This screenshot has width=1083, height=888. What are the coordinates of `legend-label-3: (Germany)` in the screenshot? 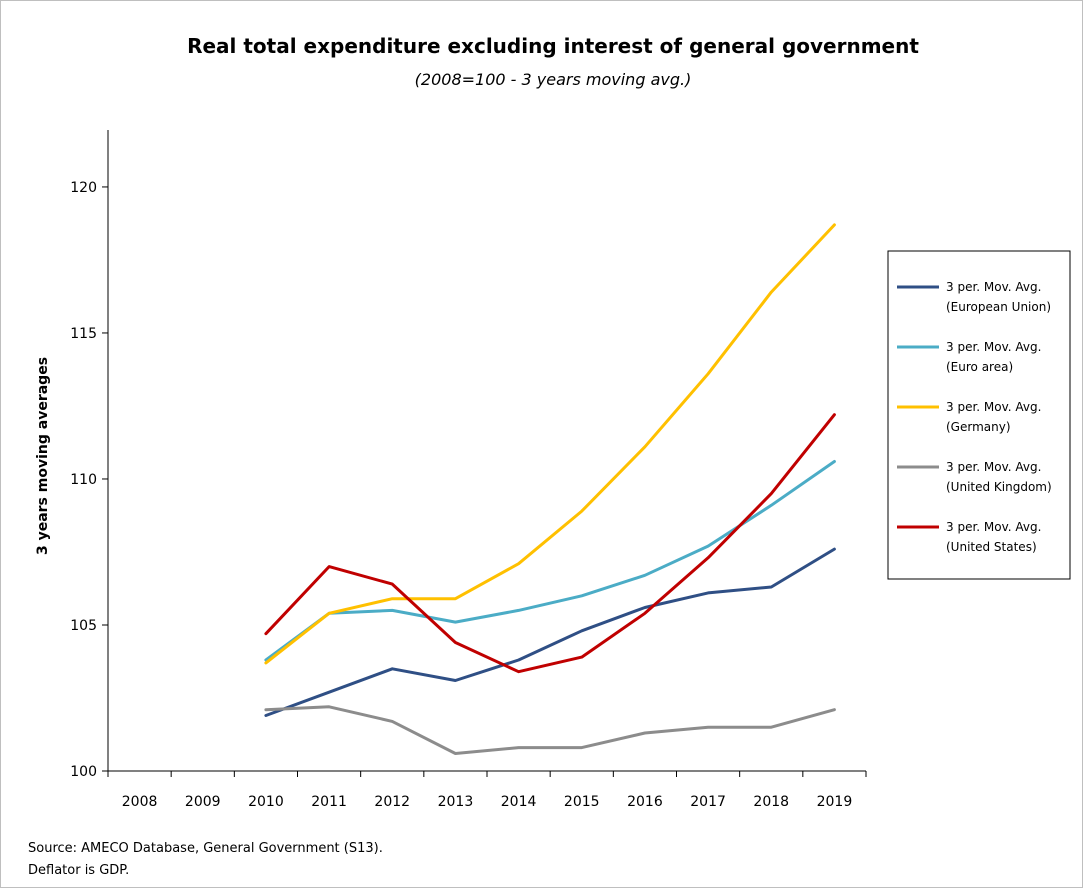 It's located at (978, 427).